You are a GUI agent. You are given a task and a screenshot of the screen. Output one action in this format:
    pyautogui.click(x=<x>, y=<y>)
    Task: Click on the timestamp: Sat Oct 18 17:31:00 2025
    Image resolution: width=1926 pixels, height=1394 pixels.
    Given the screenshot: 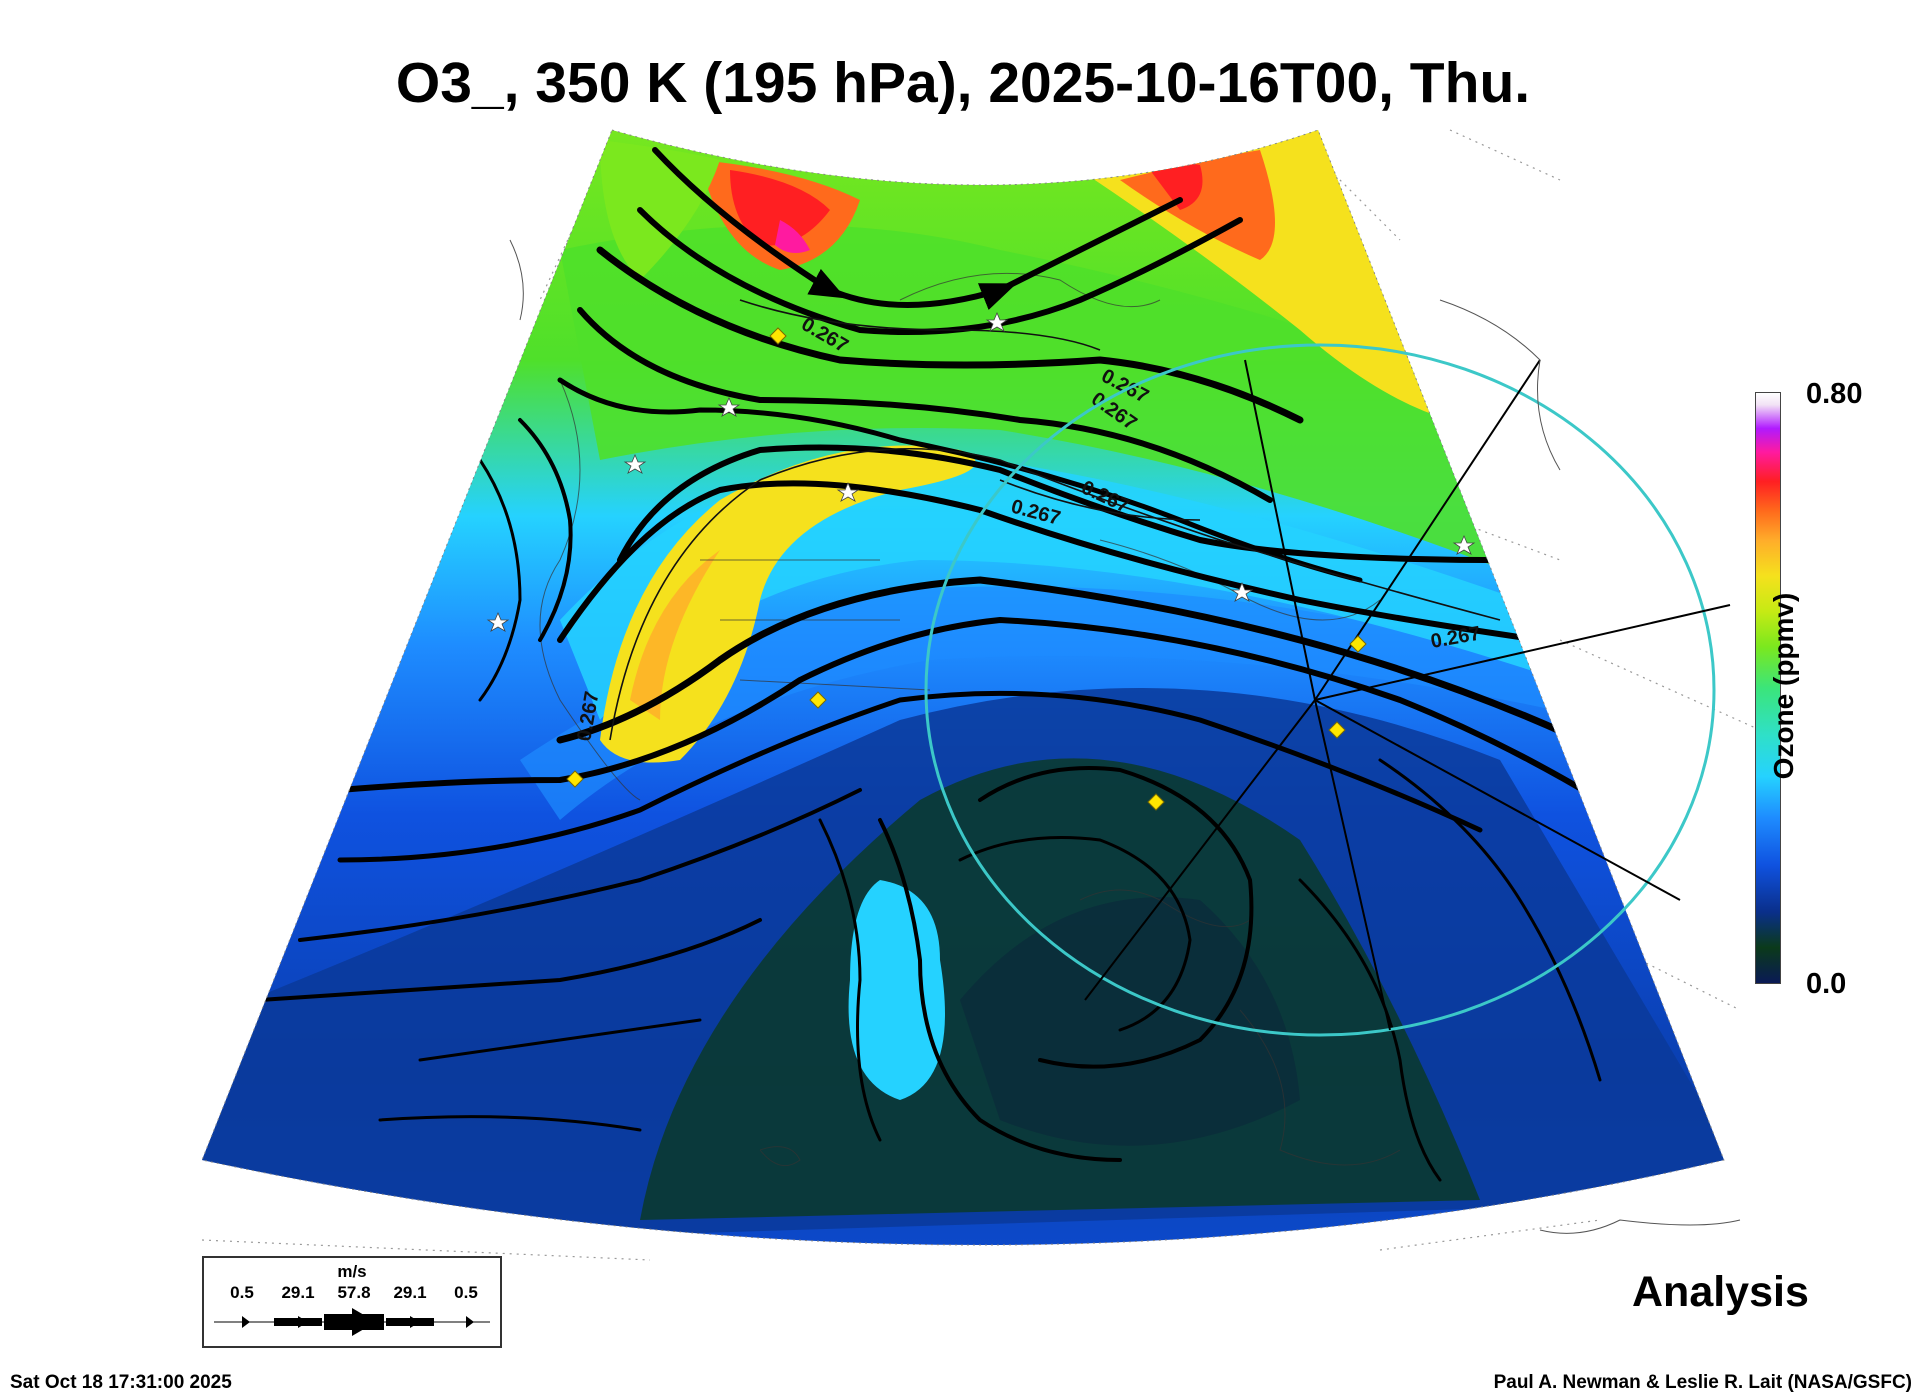 What is the action you would take?
    pyautogui.click(x=121, y=1382)
    